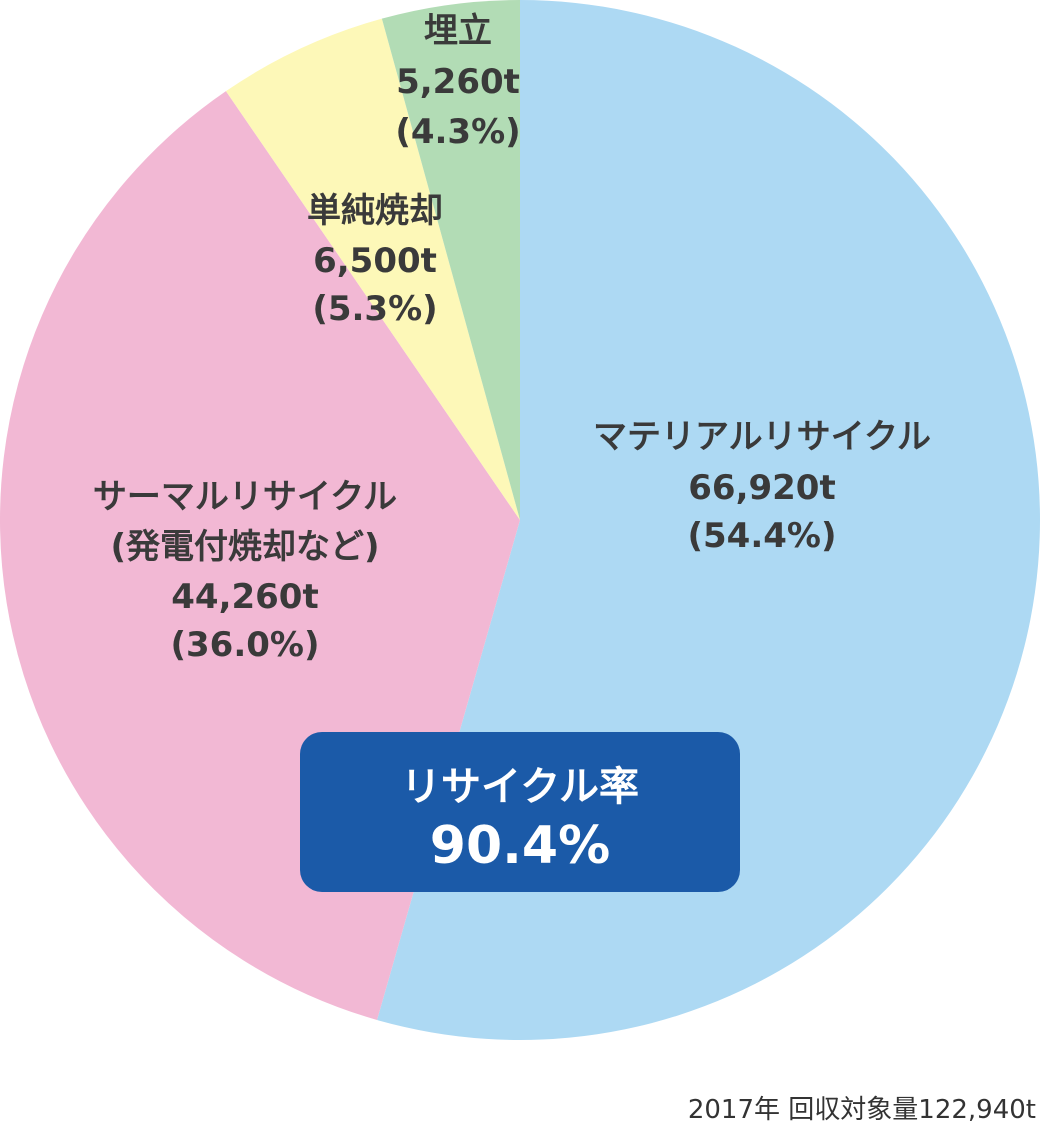  I want to click on thermal-recycle-percent: (36.0%), so click(244, 645).